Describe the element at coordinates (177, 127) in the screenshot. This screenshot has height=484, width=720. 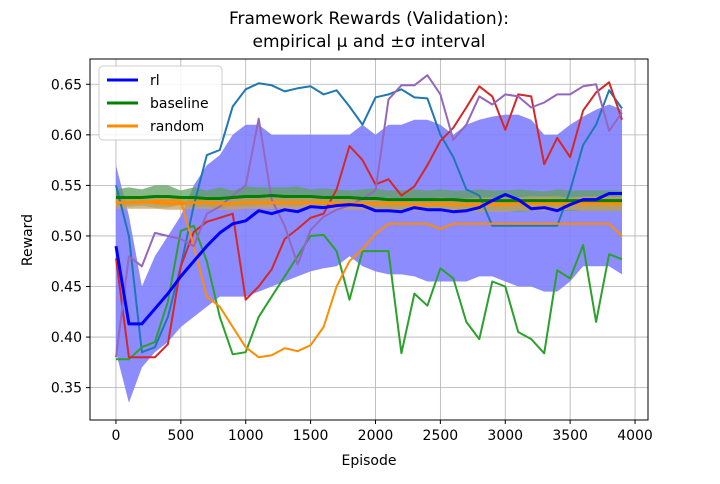
I see `legend-label-random: random` at that location.